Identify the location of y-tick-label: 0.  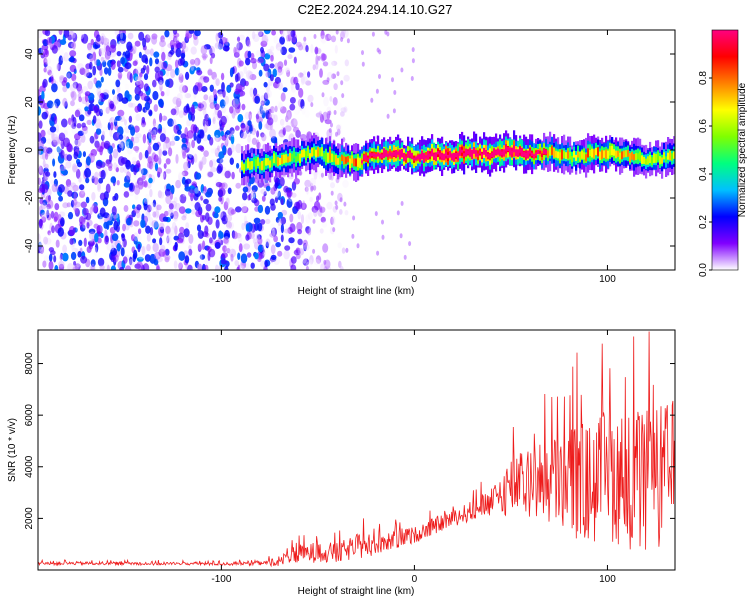
(29, 150).